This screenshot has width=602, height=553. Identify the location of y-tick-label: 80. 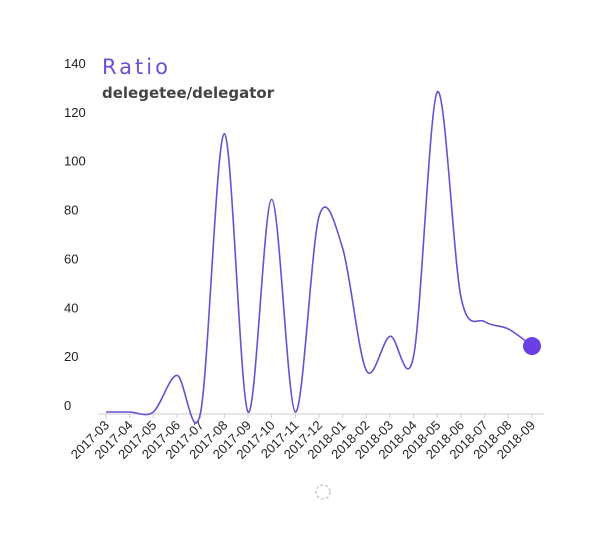
(71, 210).